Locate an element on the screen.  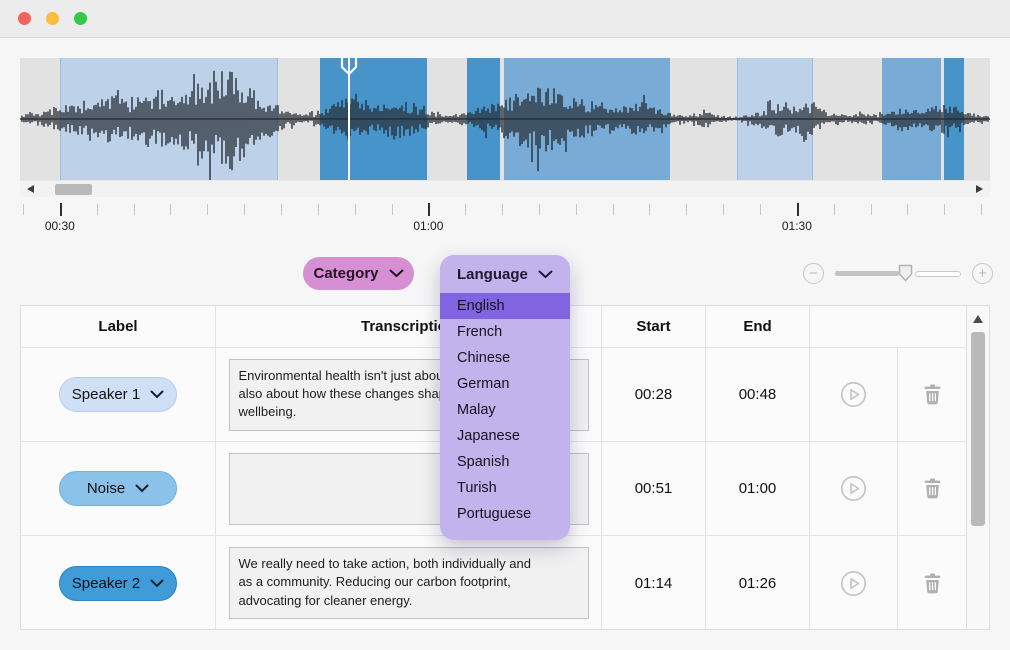
column-header-actions is located at coordinates (888, 326).